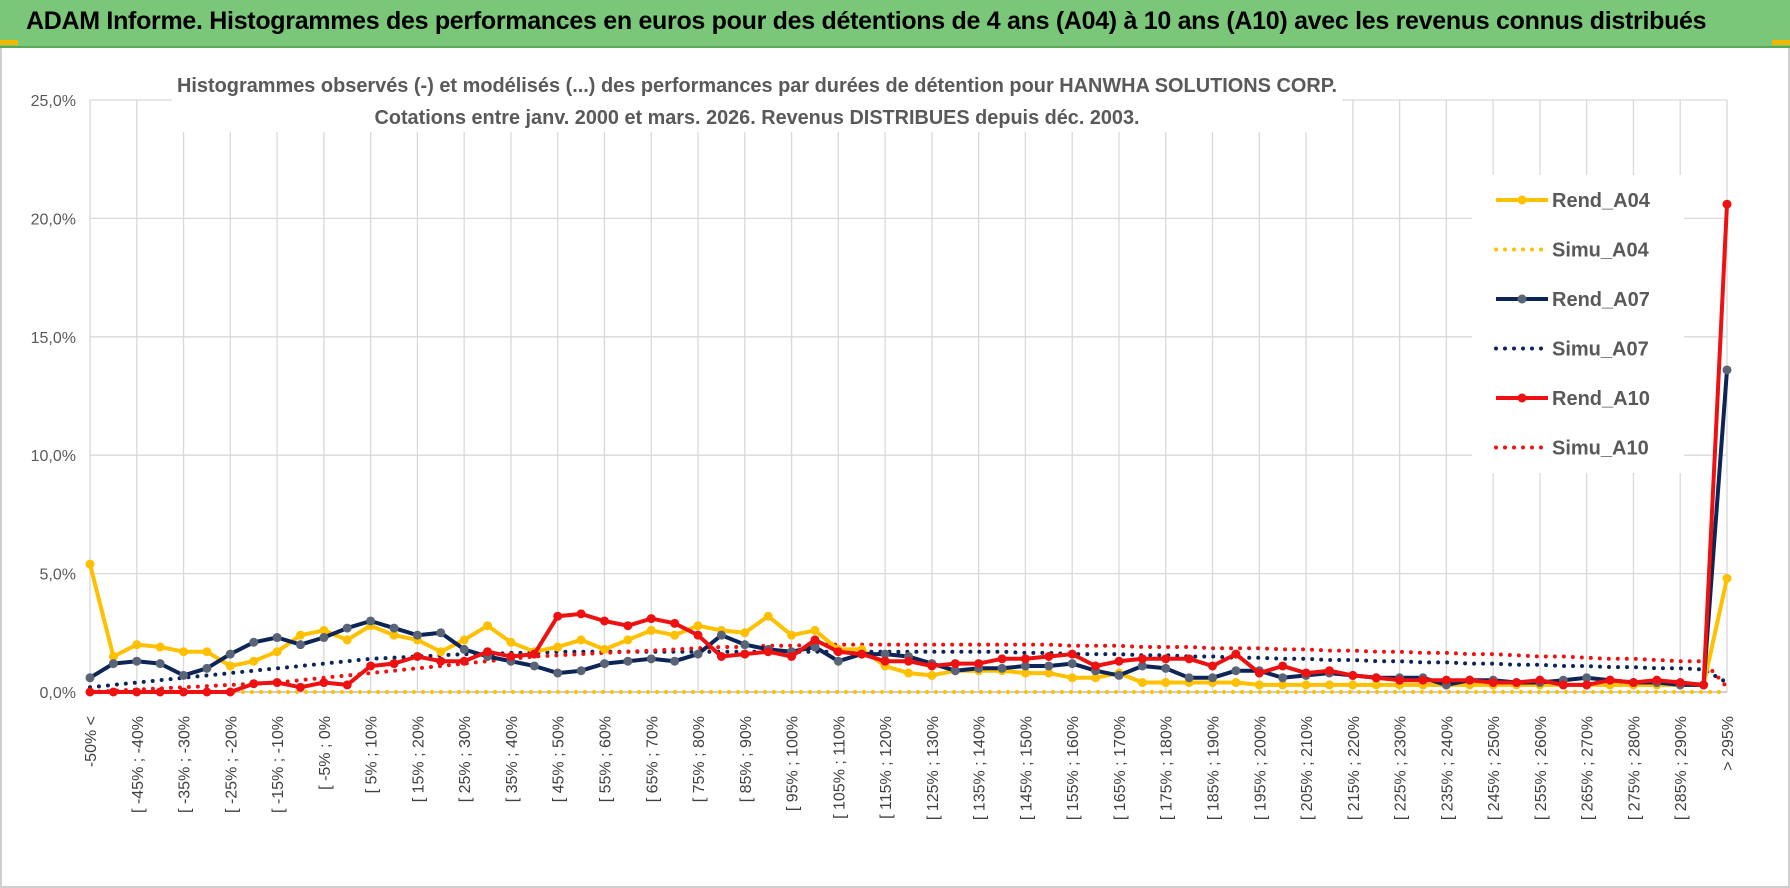  Describe the element at coordinates (980, 768) in the screenshot. I see `x-tick-label: [ 135% ; 140%` at that location.